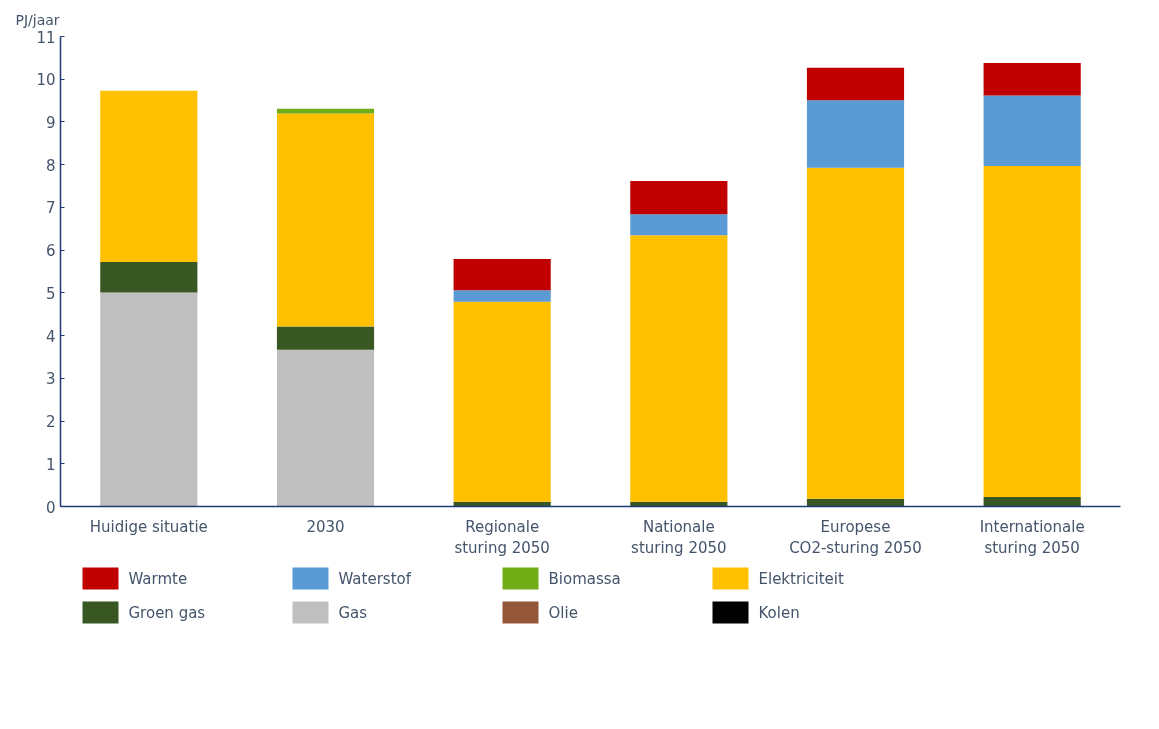 The height and width of the screenshot is (729, 1159). Describe the element at coordinates (50, 464) in the screenshot. I see `y-tick-label: 1` at that location.